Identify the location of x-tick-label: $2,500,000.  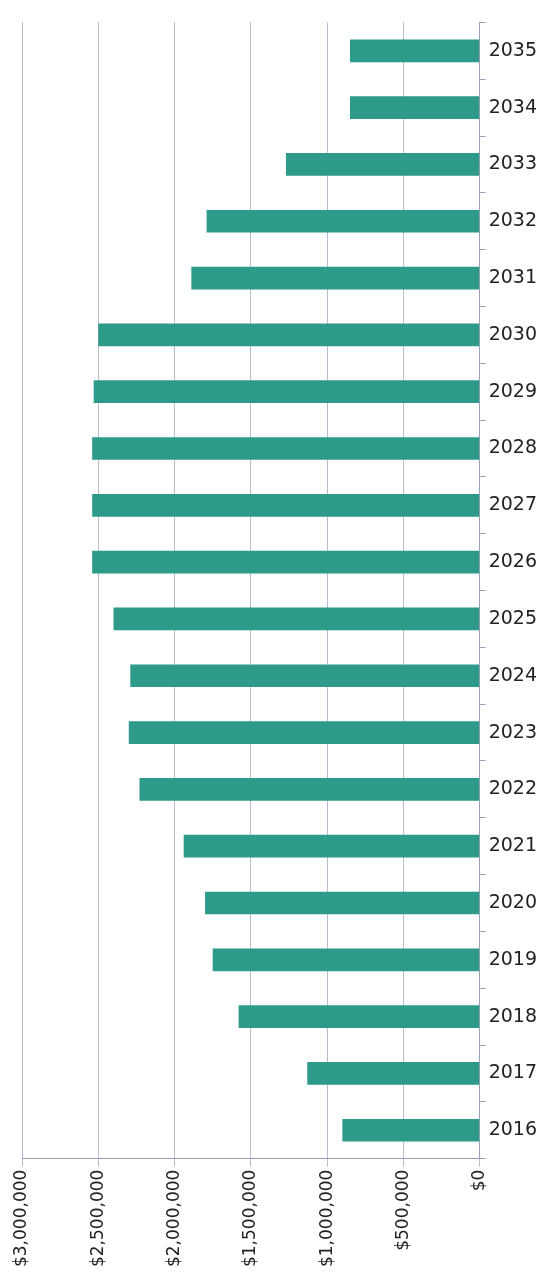
(96, 1218).